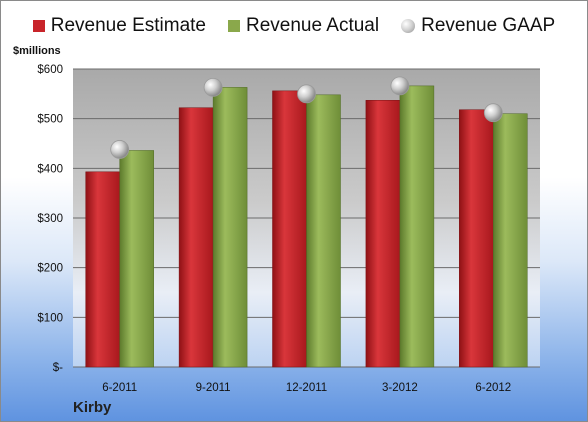 The width and height of the screenshot is (588, 422). What do you see at coordinates (58, 368) in the screenshot?
I see `y-tick-label: $-` at bounding box center [58, 368].